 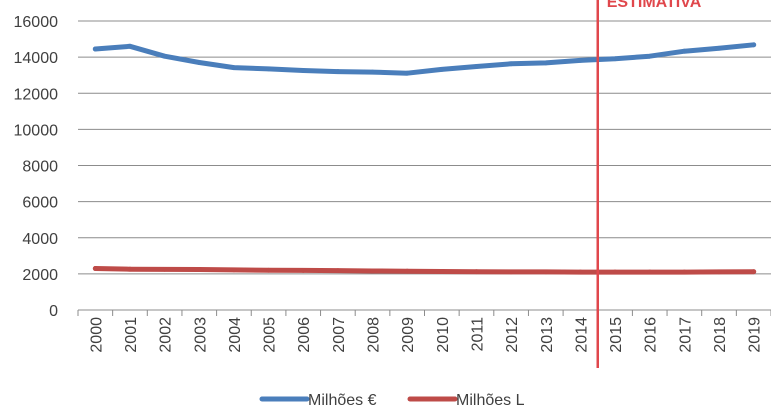 I want to click on x-tick-label: 2011, so click(x=477, y=334).